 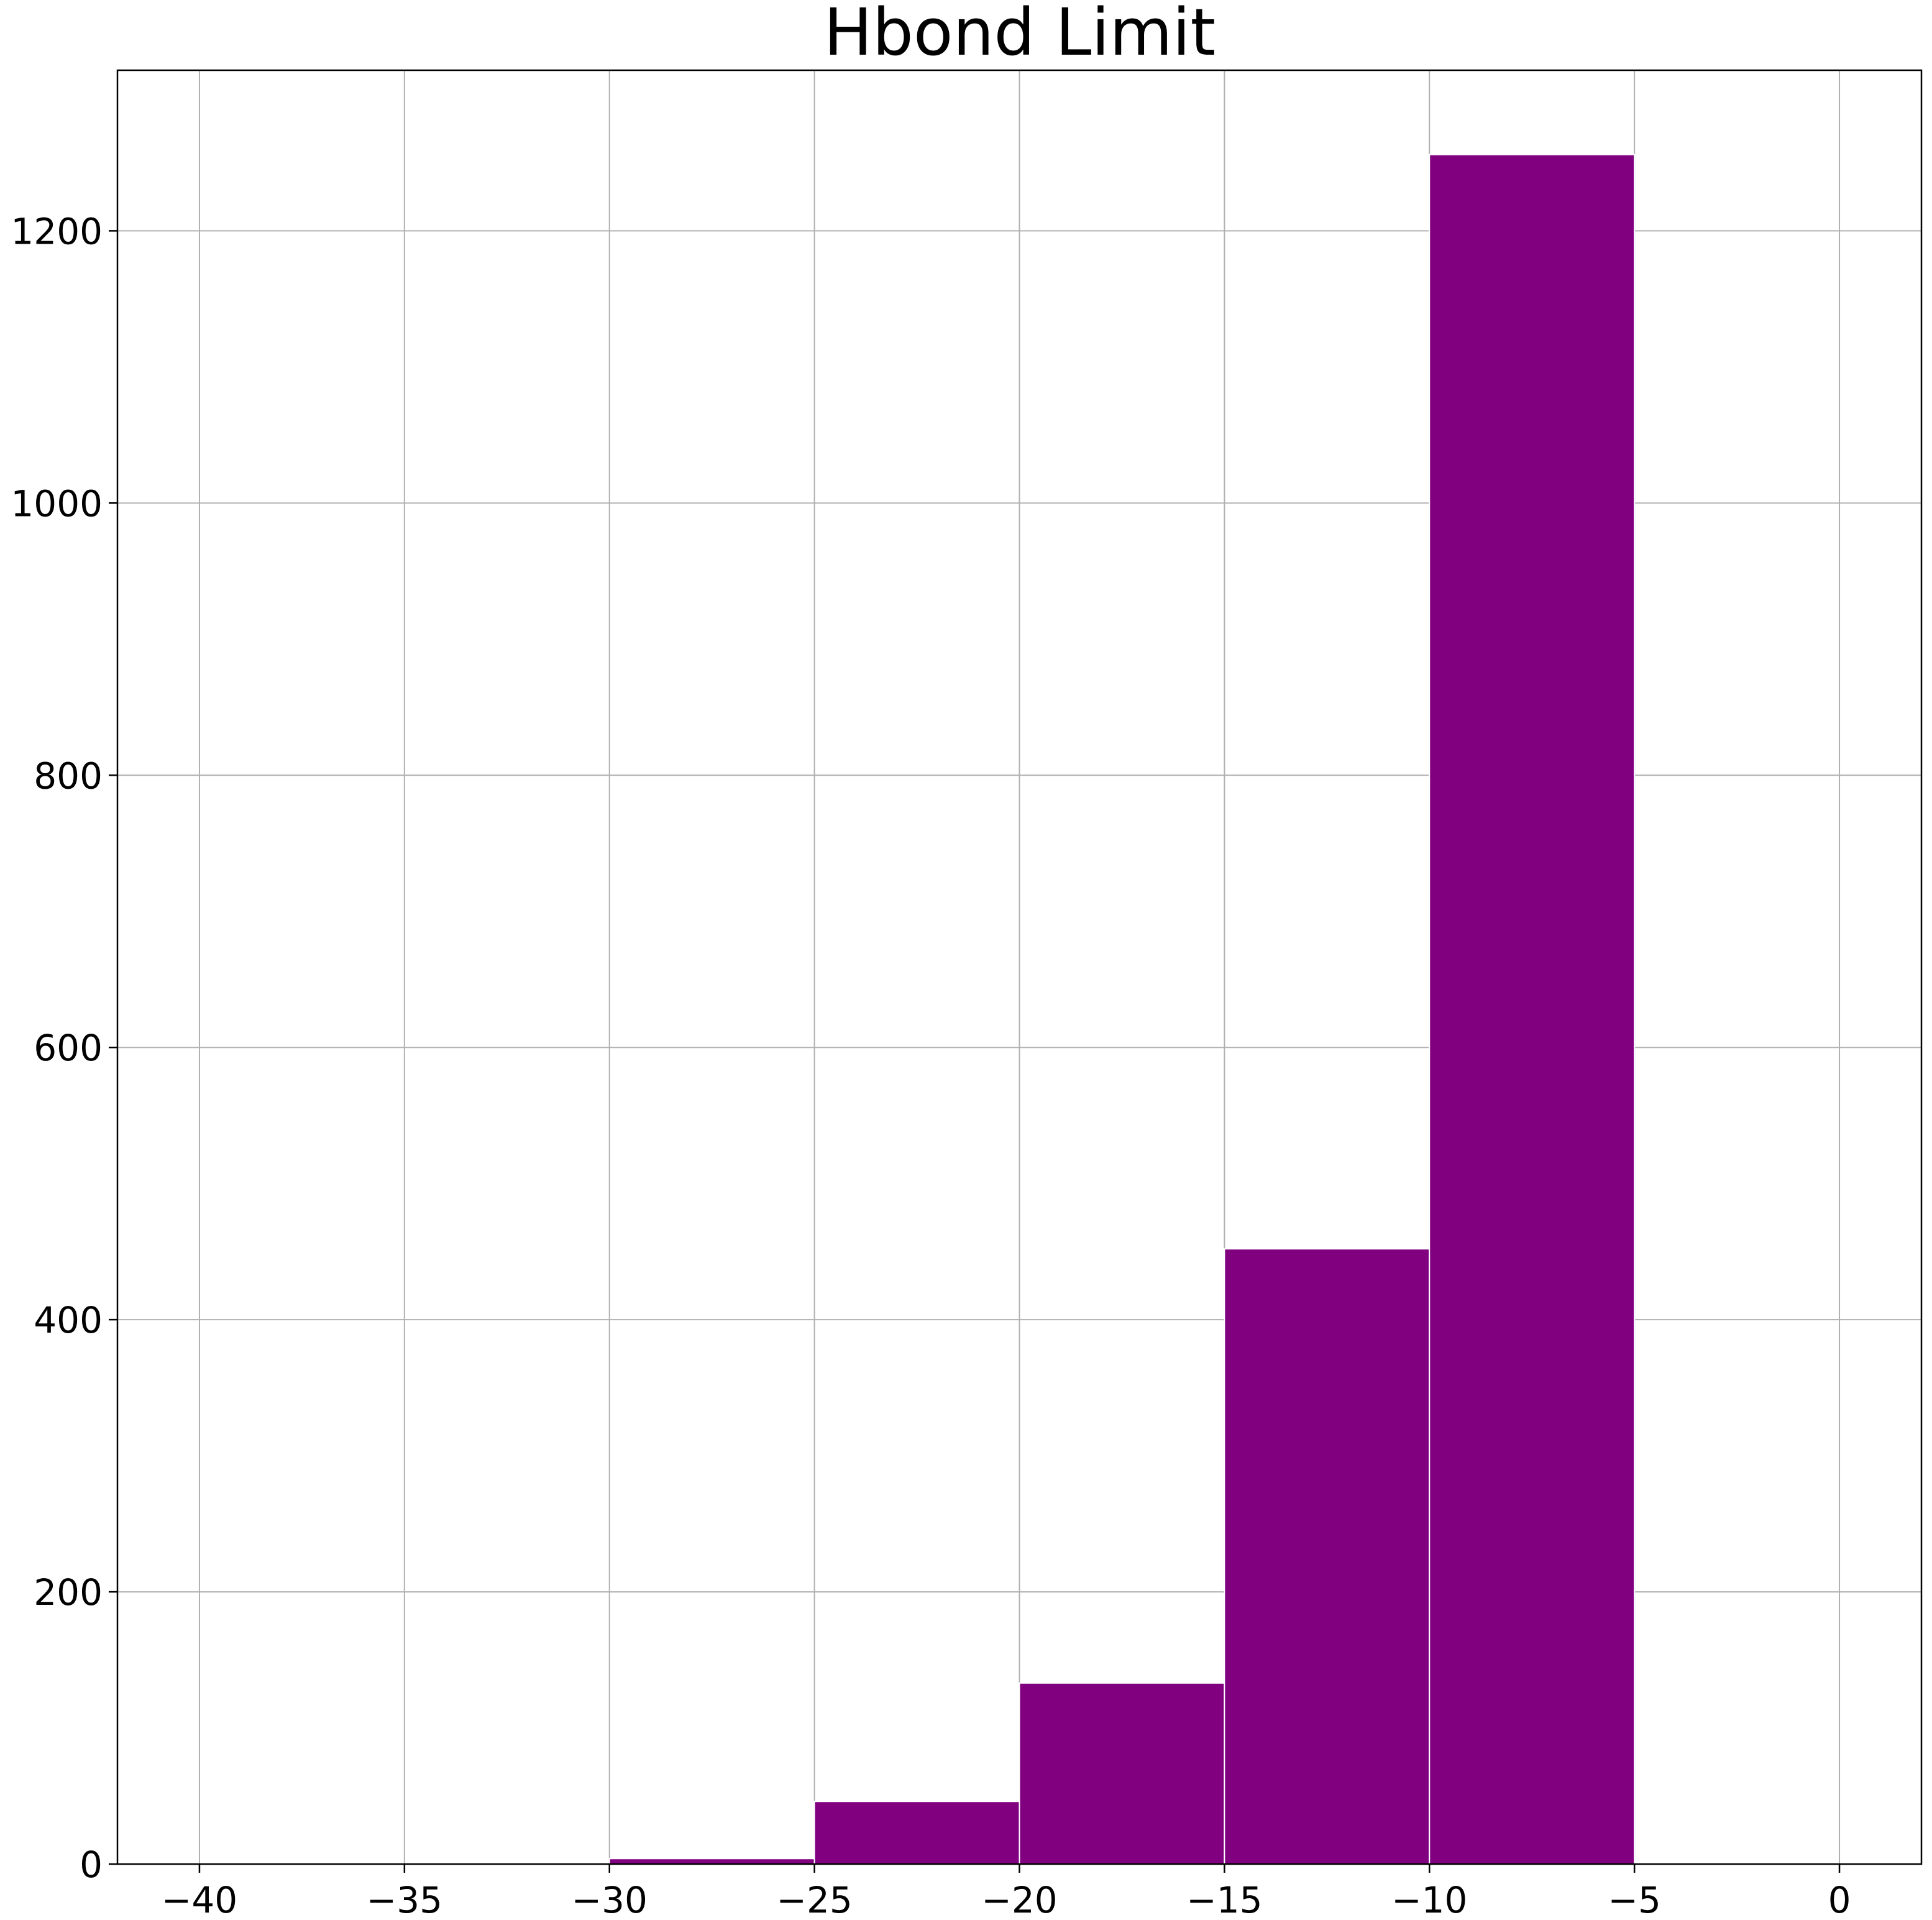 I want to click on y-axis-tick-labels: 0 200 400 600 800 1000 1200, so click(x=57, y=1048).